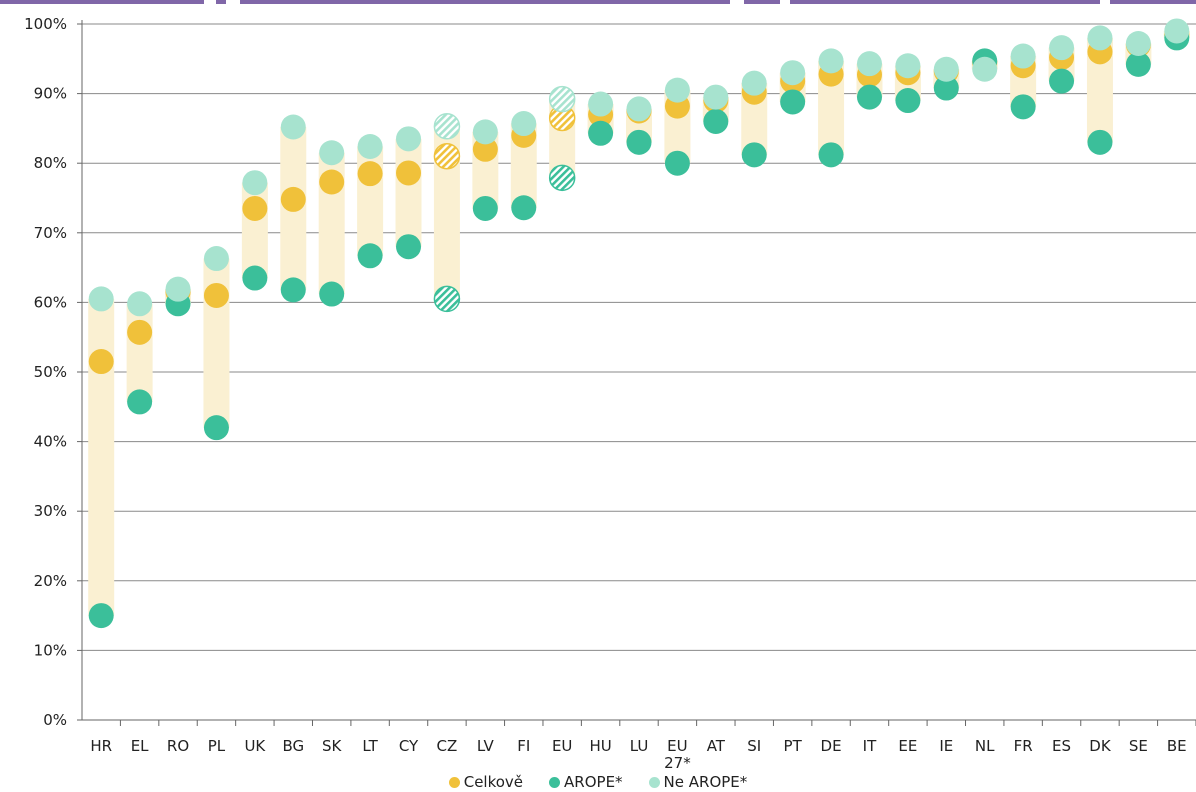 The image size is (1196, 792). What do you see at coordinates (50, 302) in the screenshot?
I see `y-tick-label: 60%` at bounding box center [50, 302].